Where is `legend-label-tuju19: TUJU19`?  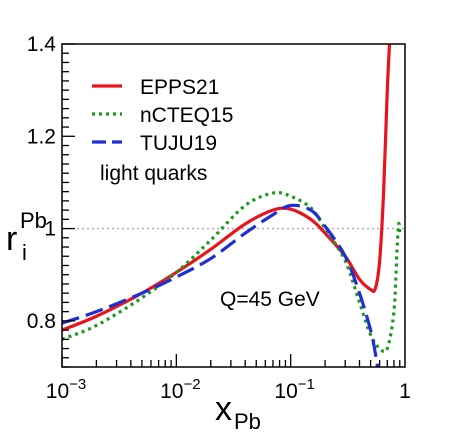 legend-label-tuju19: TUJU19 is located at coordinates (178, 143).